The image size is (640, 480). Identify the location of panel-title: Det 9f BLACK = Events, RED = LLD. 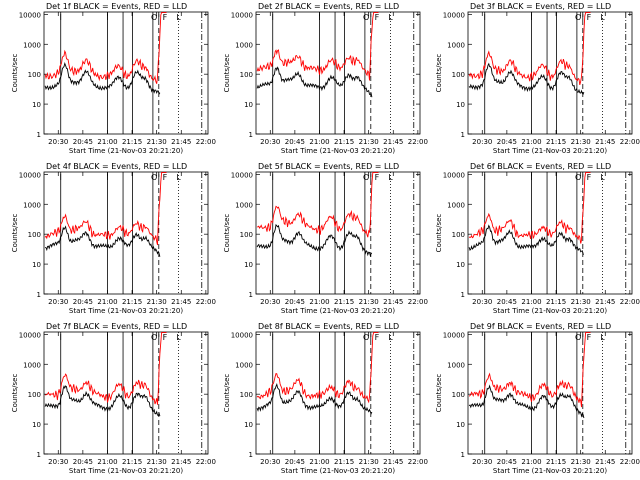
(540, 326).